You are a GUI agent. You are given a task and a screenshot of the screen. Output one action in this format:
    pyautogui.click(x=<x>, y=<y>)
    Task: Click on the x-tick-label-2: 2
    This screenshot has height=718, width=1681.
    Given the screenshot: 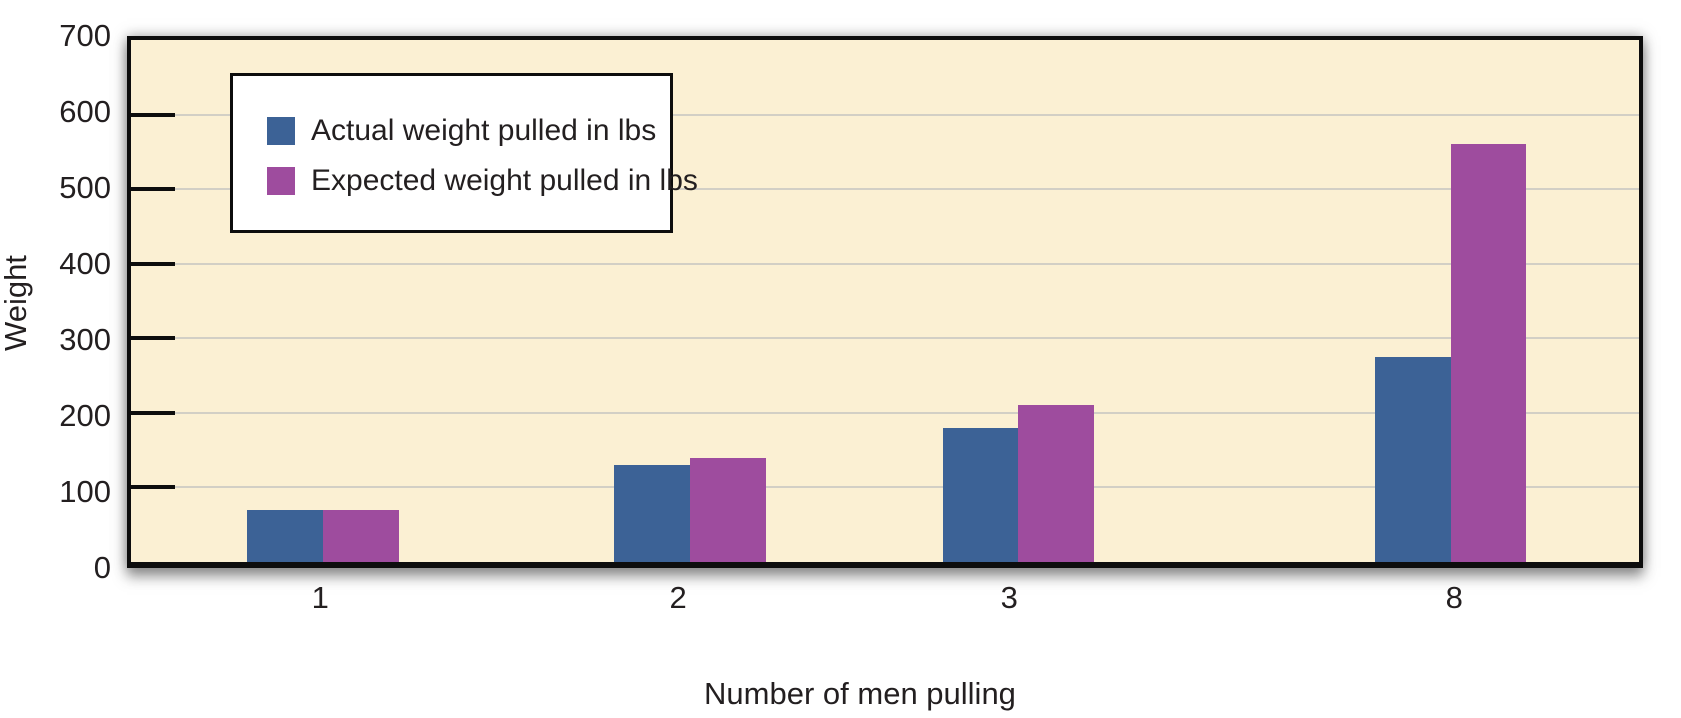 What is the action you would take?
    pyautogui.click(x=678, y=597)
    